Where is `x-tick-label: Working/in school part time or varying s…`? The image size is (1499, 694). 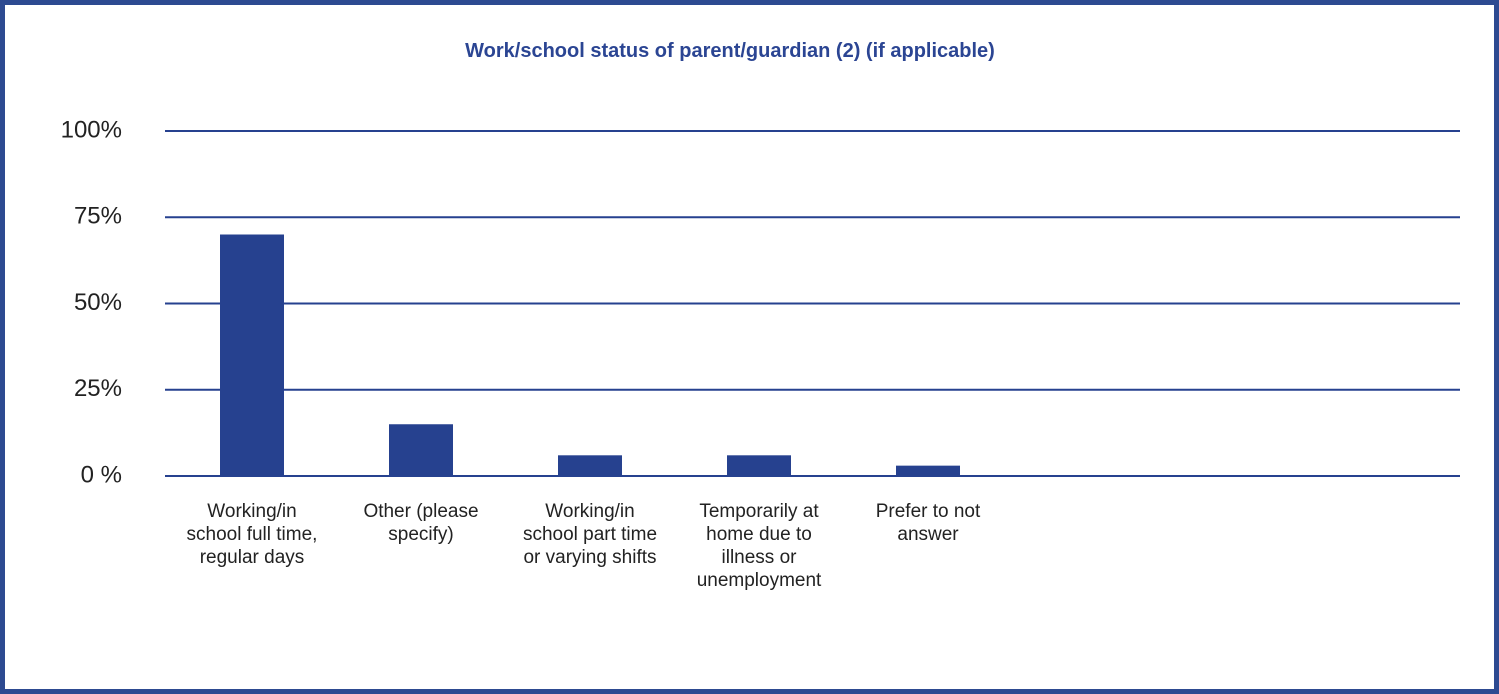 x-tick-label: Working/in school part time or varying s… is located at coordinates (590, 534).